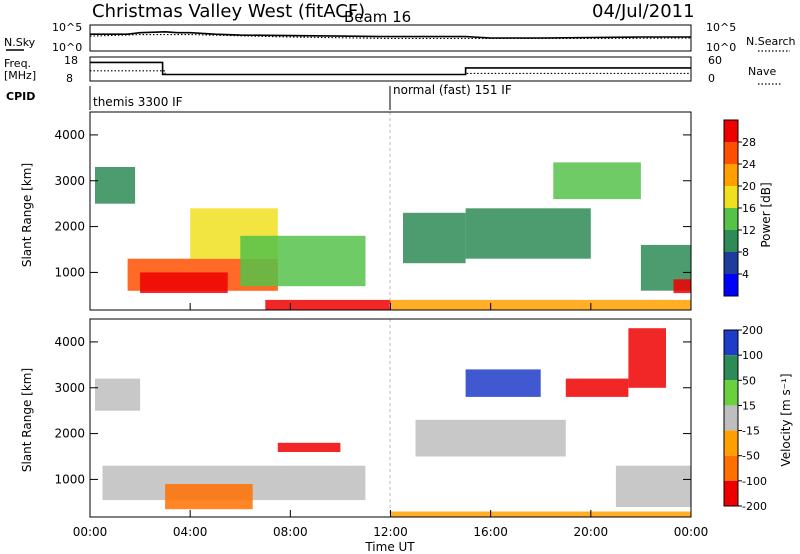 This screenshot has height=554, width=800. Describe the element at coordinates (721, 27) in the screenshot. I see `nsearch-tick-high: 10^5` at that location.